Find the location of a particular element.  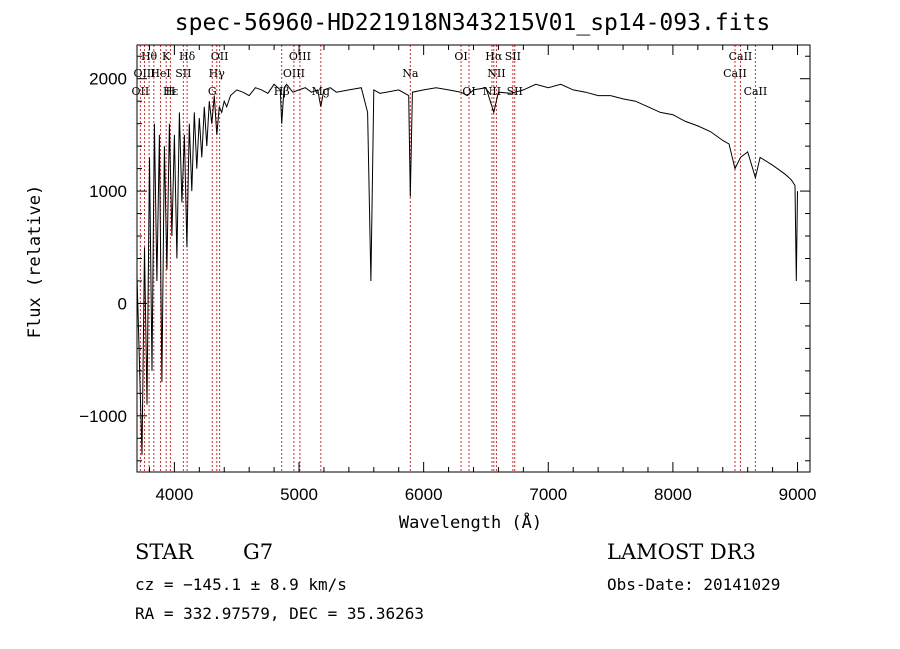

spectral-line-label: Hα is located at coordinates (494, 56).